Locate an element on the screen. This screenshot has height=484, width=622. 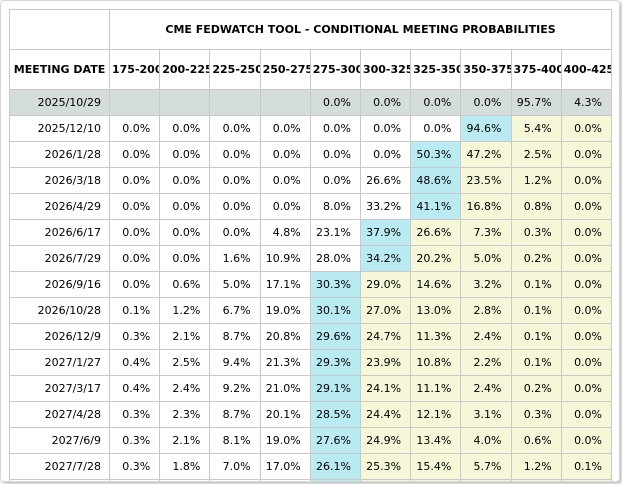
probability-cell: 29.1% is located at coordinates (335, 388).